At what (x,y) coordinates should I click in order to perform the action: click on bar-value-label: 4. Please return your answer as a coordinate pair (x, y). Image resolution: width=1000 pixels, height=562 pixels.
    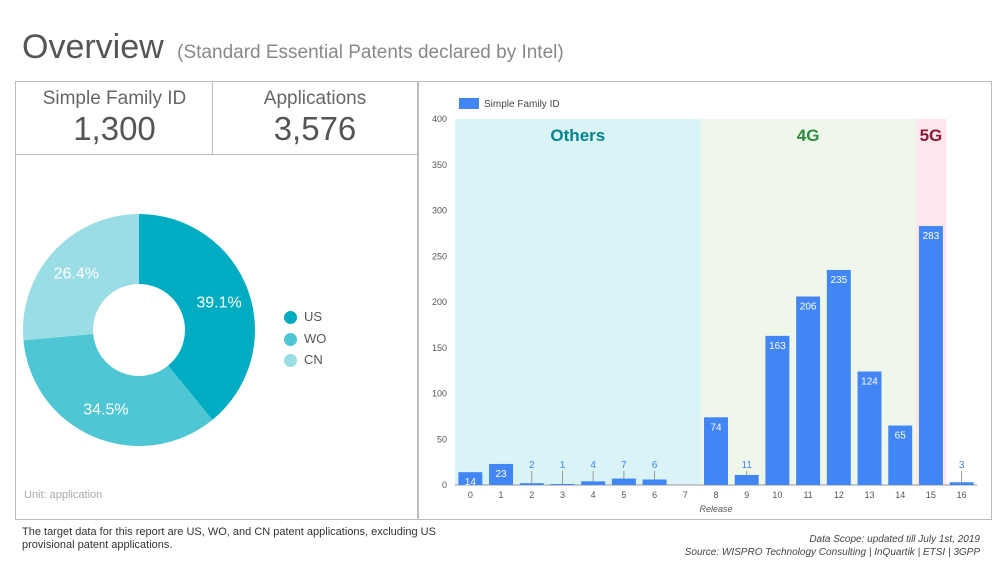
    Looking at the image, I should click on (593, 465).